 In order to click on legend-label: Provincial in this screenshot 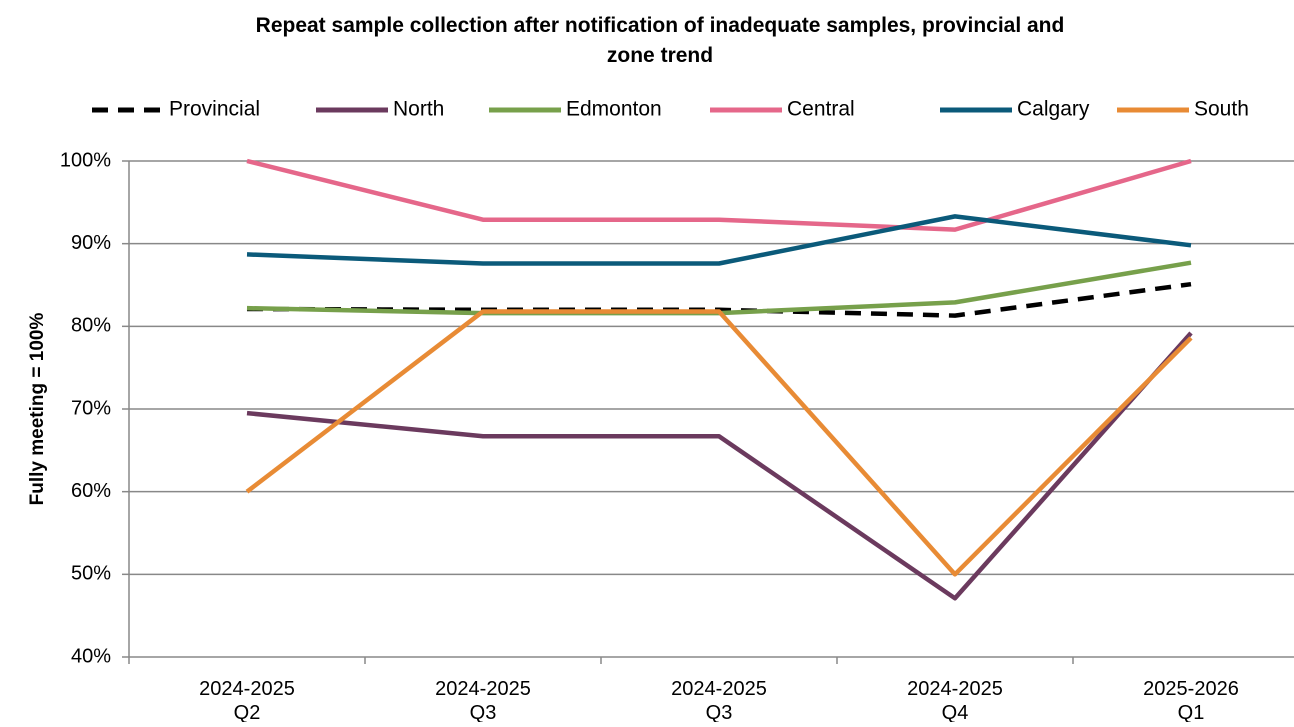, I will do `click(214, 109)`.